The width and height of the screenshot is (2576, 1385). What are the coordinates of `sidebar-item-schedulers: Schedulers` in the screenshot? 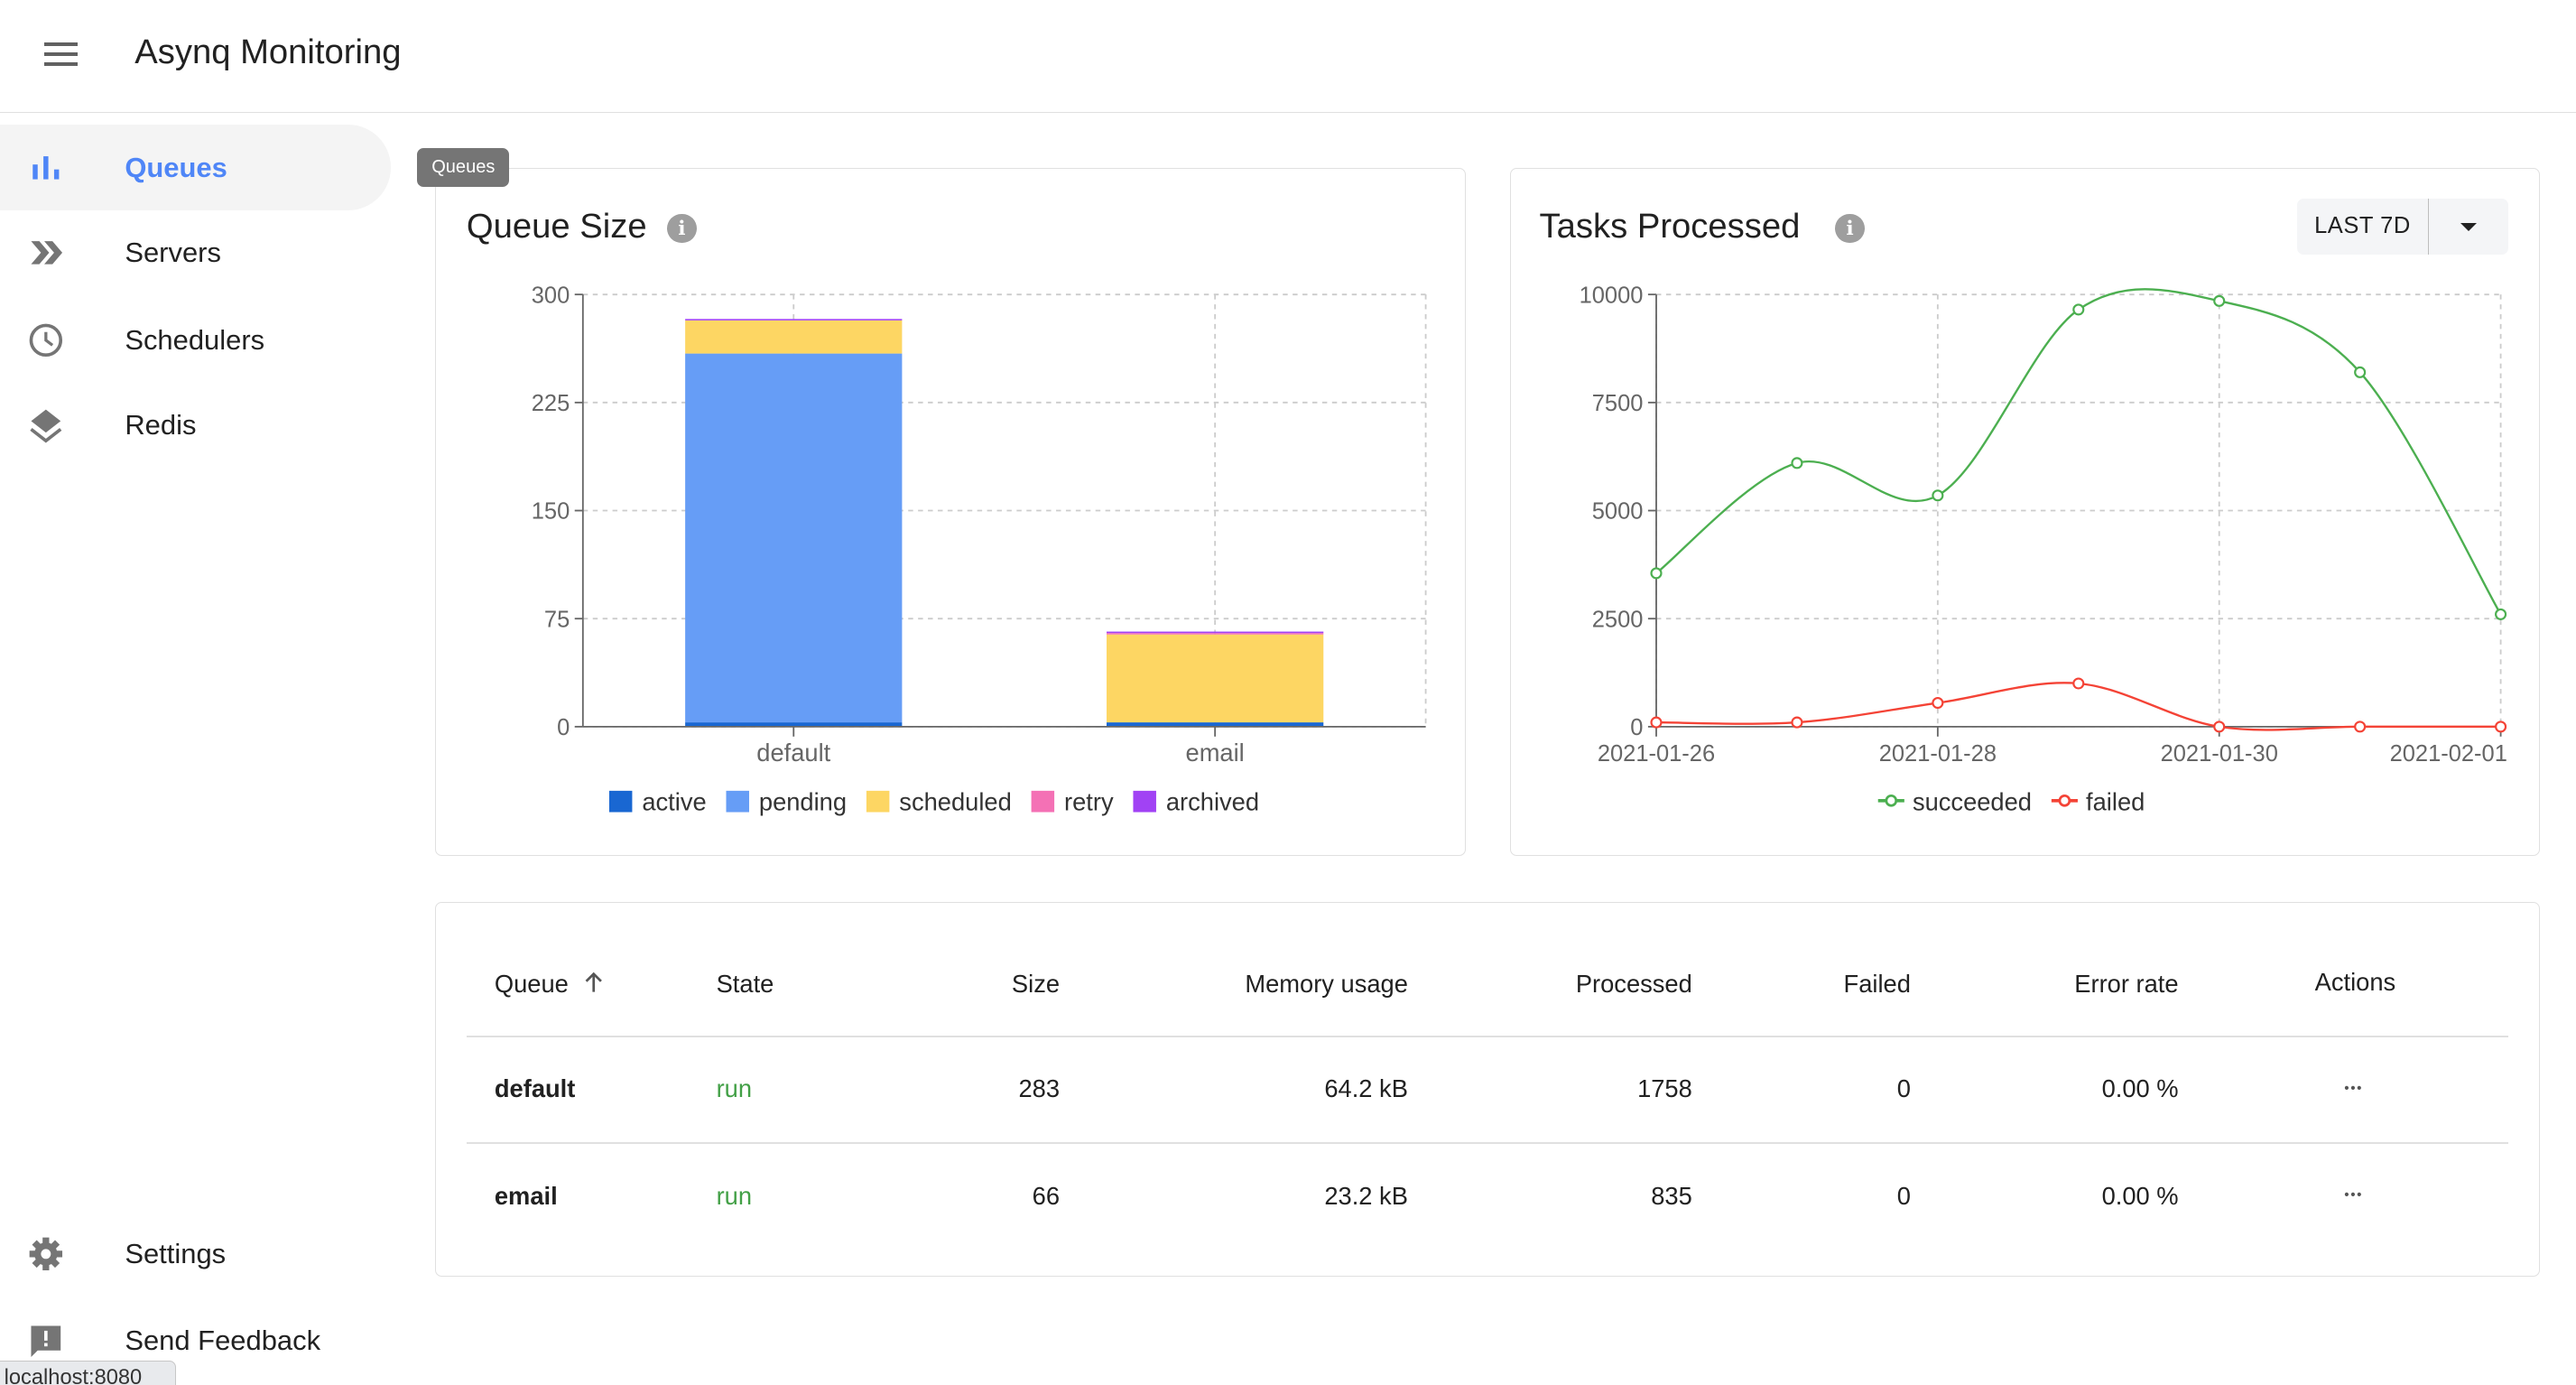 It's located at (196, 340).